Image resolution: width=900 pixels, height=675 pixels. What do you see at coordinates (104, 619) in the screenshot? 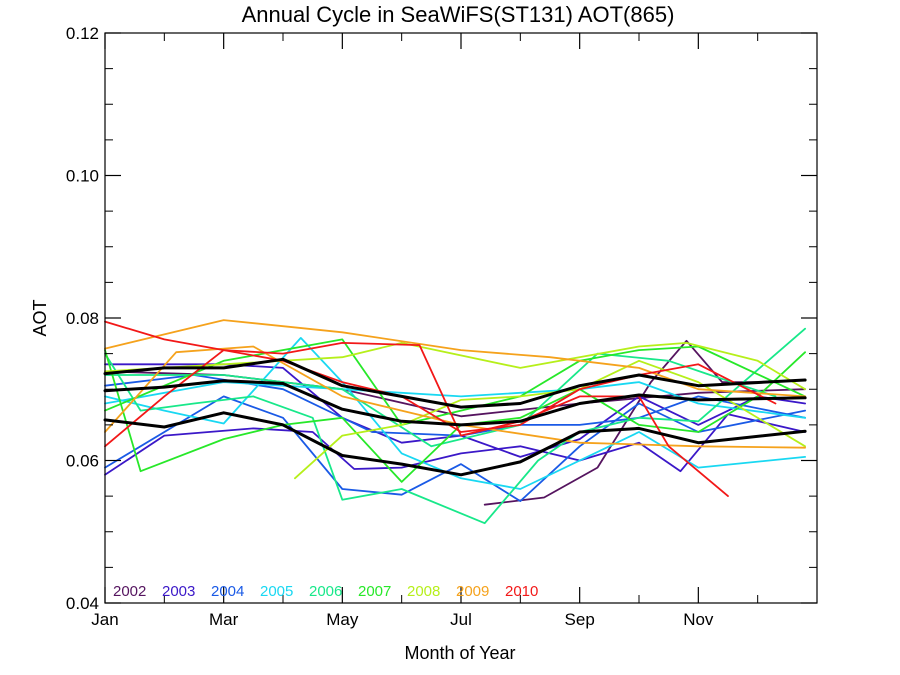
I see `x-tick-label: Jan` at bounding box center [104, 619].